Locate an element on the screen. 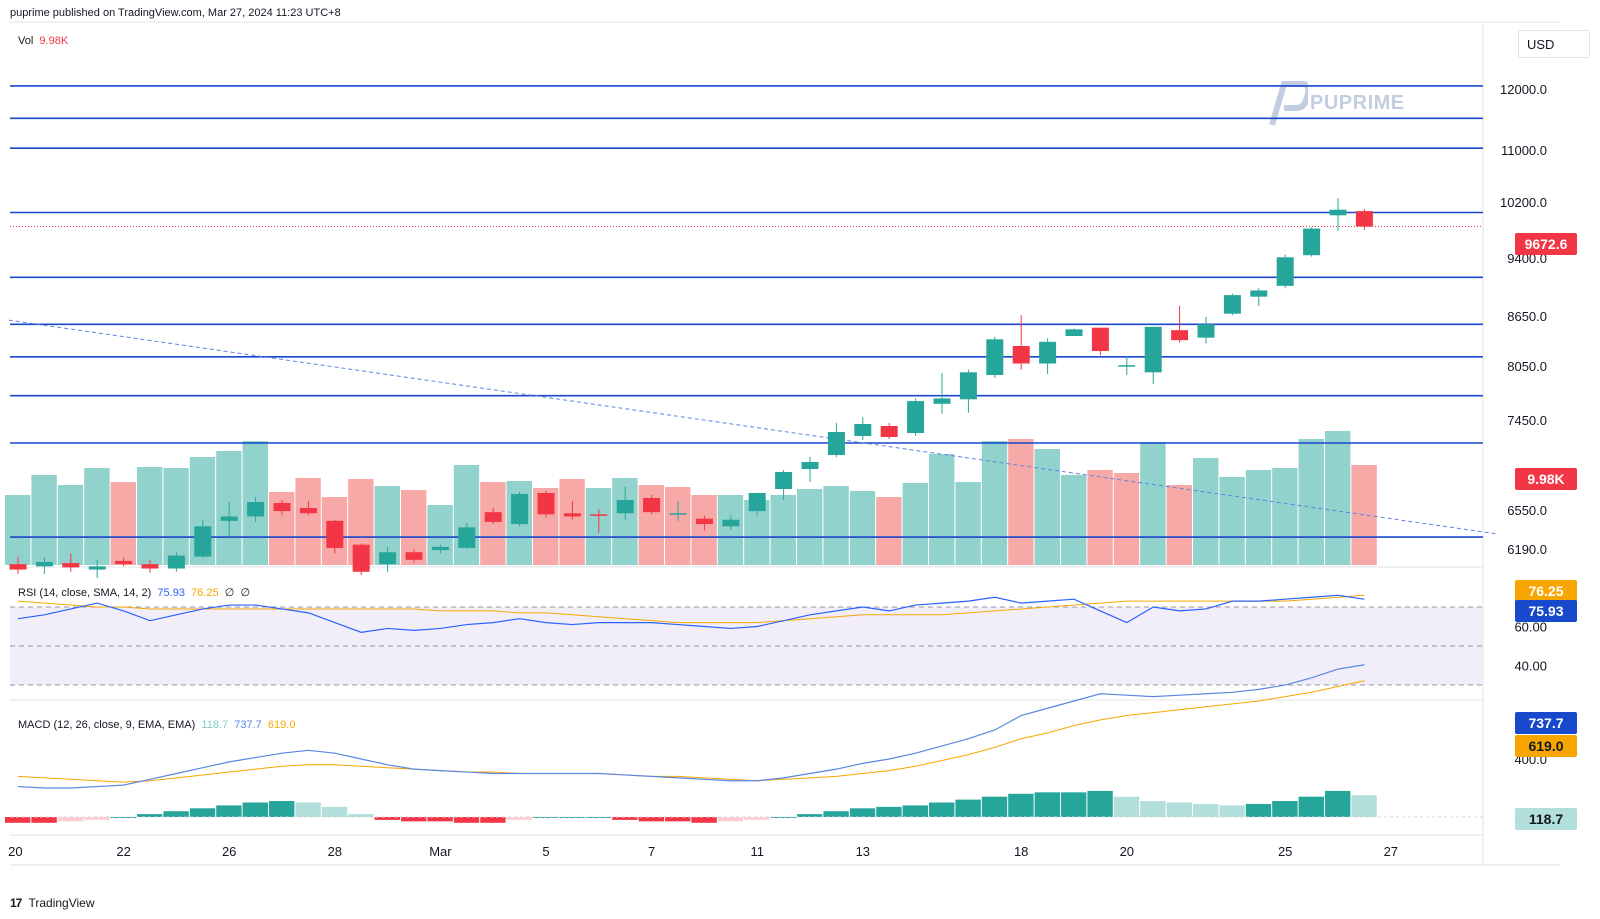 The height and width of the screenshot is (919, 1600). rsi-line is located at coordinates (691, 613).